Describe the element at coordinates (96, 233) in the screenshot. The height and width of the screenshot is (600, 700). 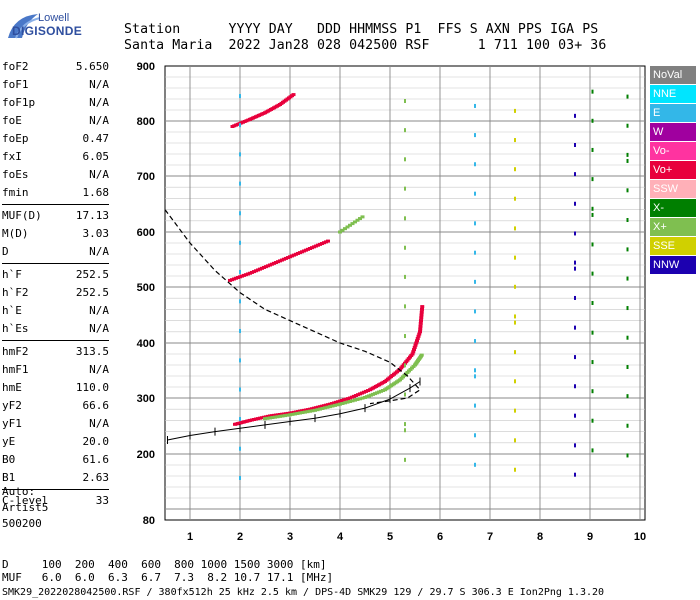
I see `param-value: 3.03` at that location.